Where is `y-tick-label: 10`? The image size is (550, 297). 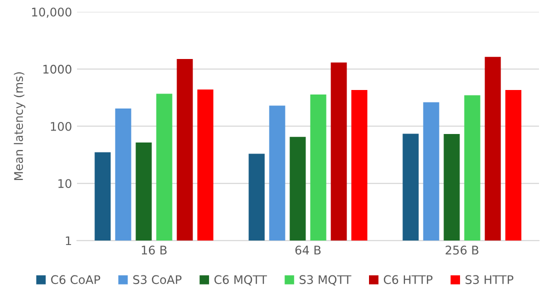 y-tick-label: 10 is located at coordinates (65, 183).